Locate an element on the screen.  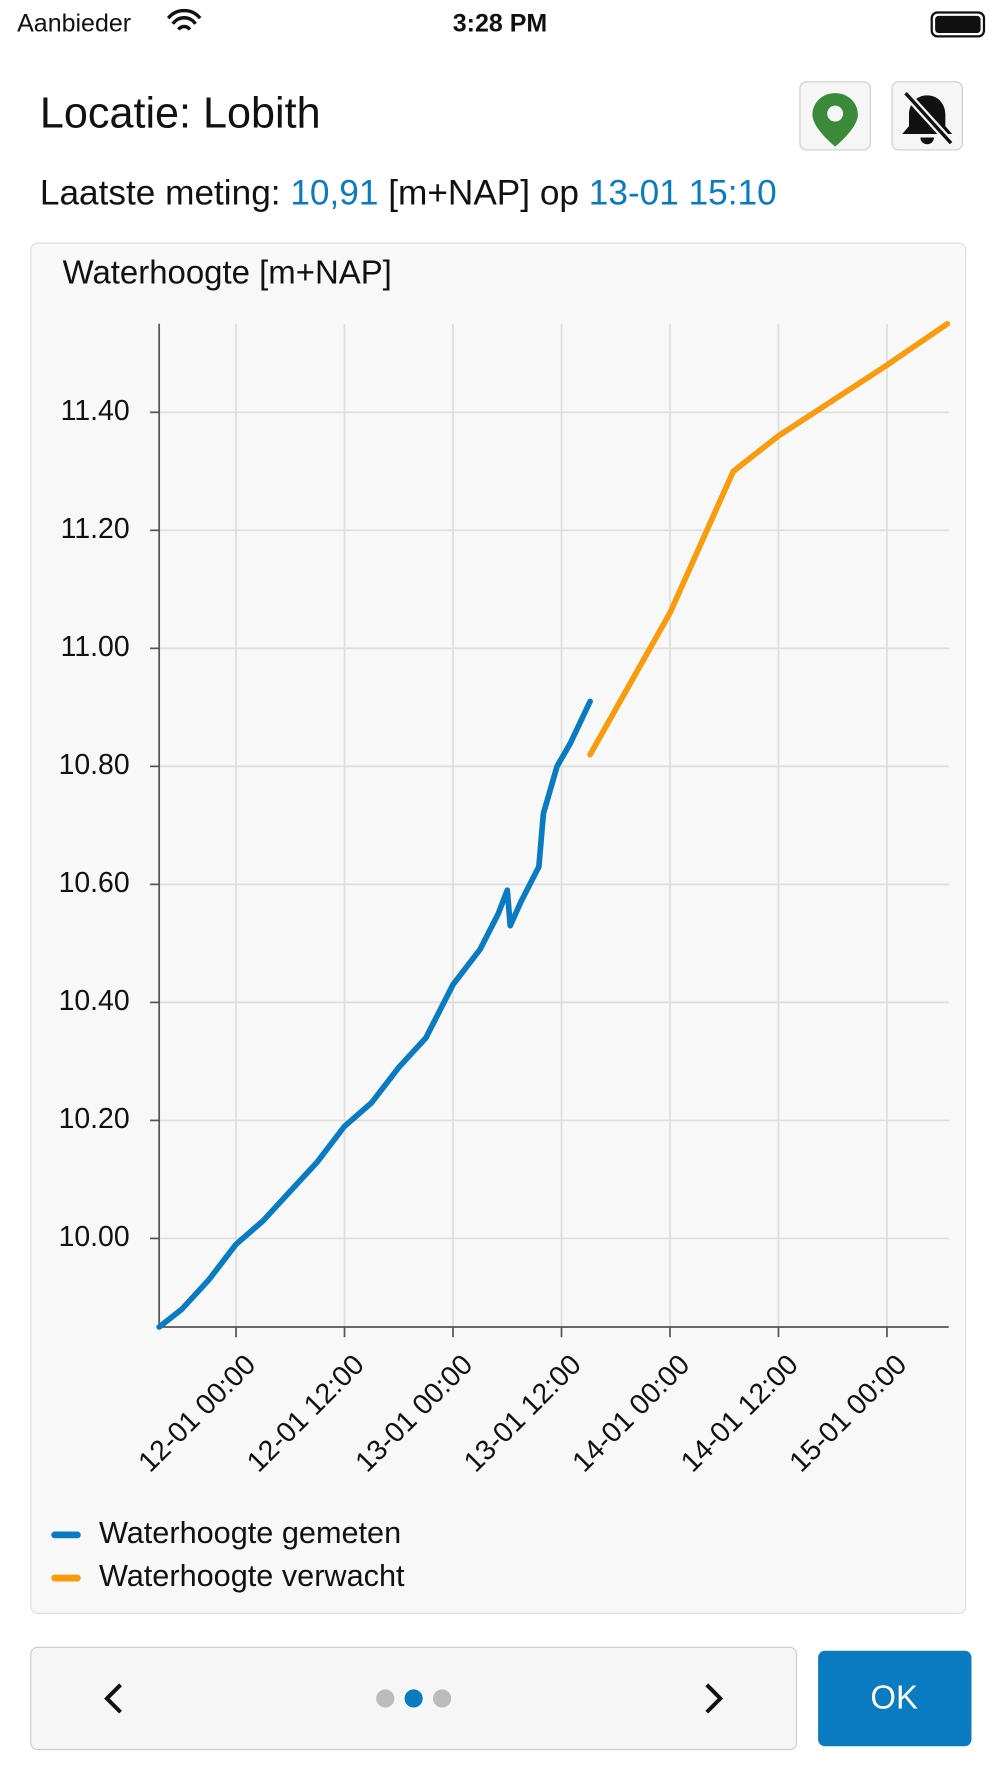
value: 10,91 is located at coordinates (334, 193).